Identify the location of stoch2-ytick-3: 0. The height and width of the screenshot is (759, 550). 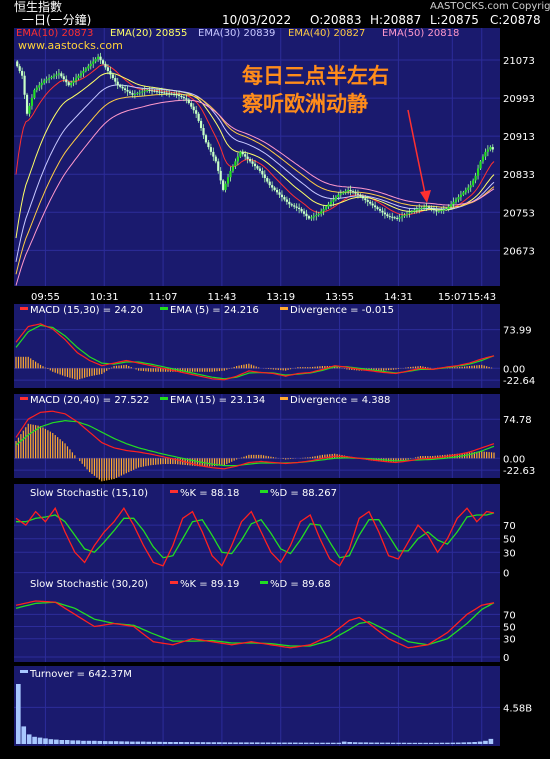
(506, 658).